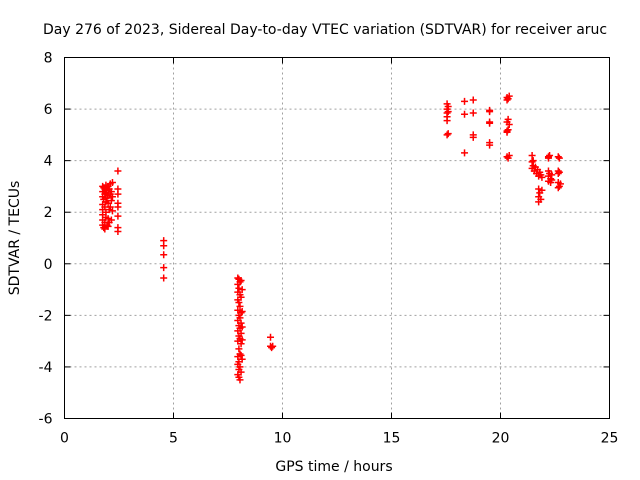 Image resolution: width=640 pixels, height=480 pixels. Describe the element at coordinates (48, 162) in the screenshot. I see `y-tick-label: 4` at that location.